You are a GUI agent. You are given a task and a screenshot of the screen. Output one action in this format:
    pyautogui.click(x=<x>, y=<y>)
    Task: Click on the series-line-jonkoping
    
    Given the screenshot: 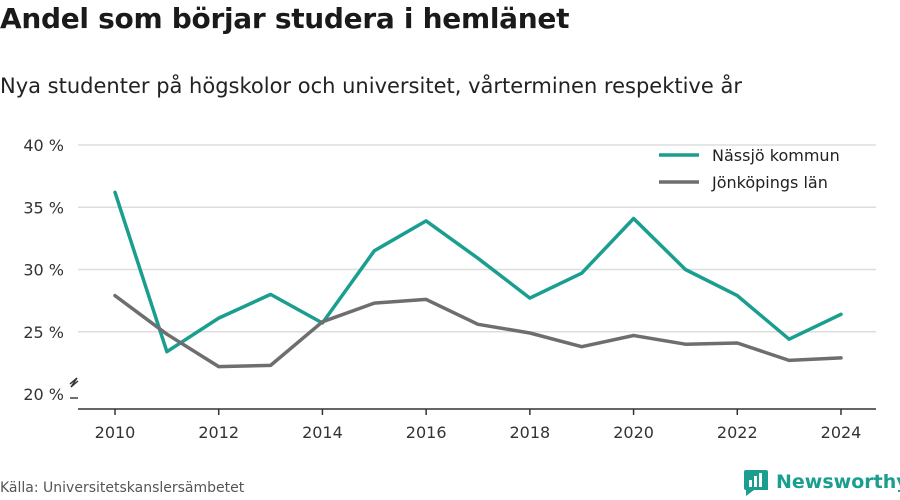 What is the action you would take?
    pyautogui.click(x=478, y=331)
    